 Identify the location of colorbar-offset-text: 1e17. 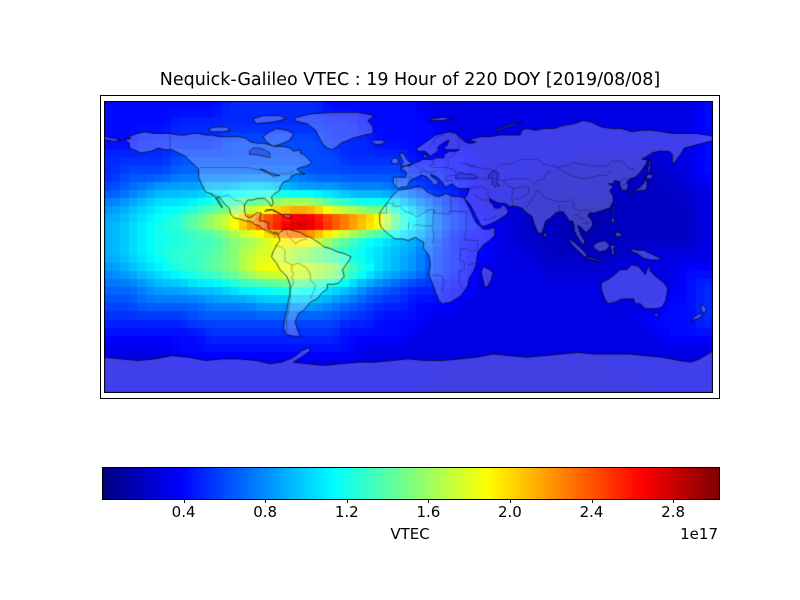
(699, 534).